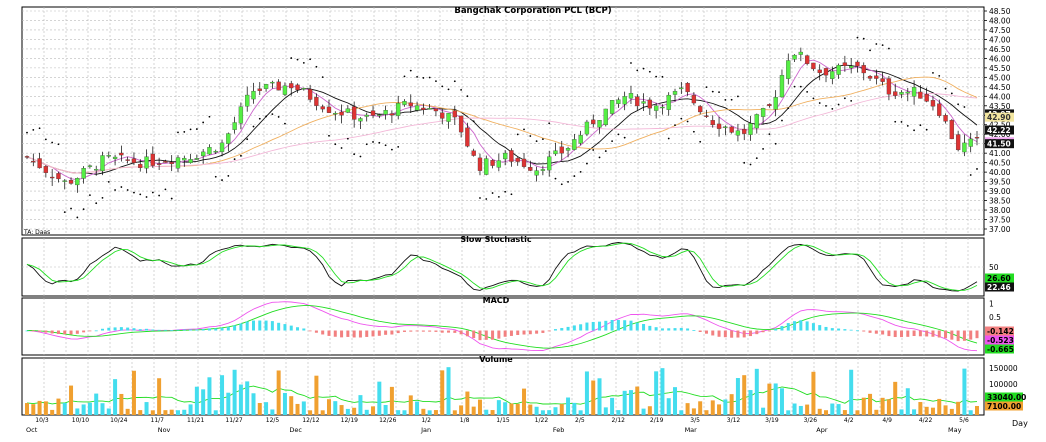 This screenshot has width=1046, height=442. I want to click on volume-axis-label: 100000, so click(1003, 384).